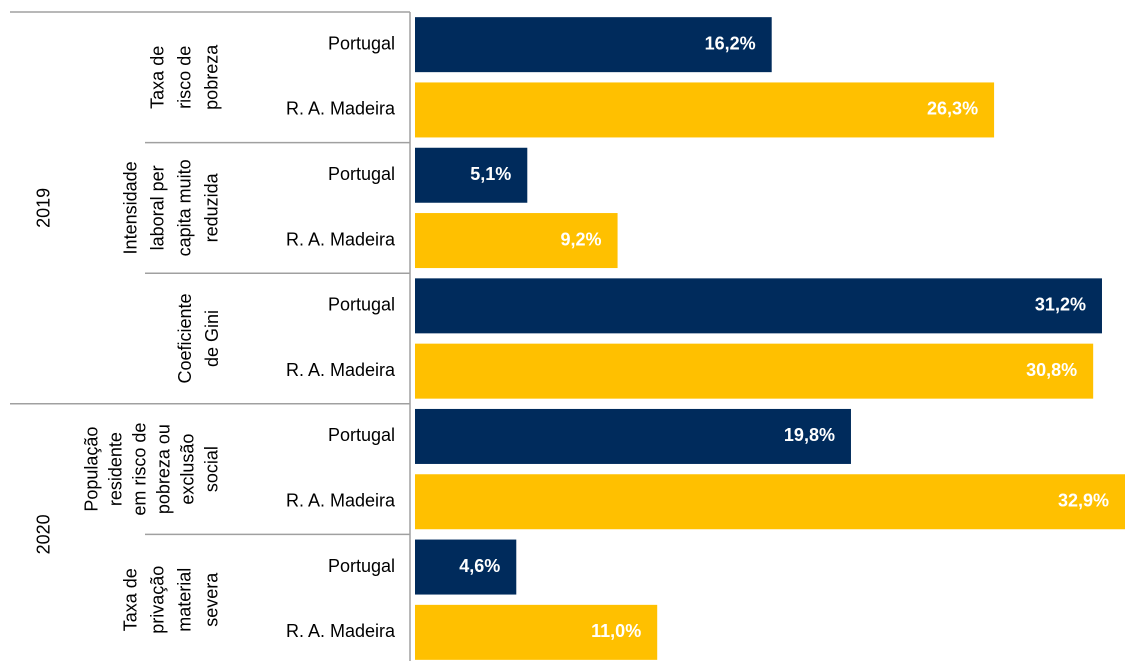 The width and height of the screenshot is (1125, 661). I want to click on category-label: social, so click(212, 469).